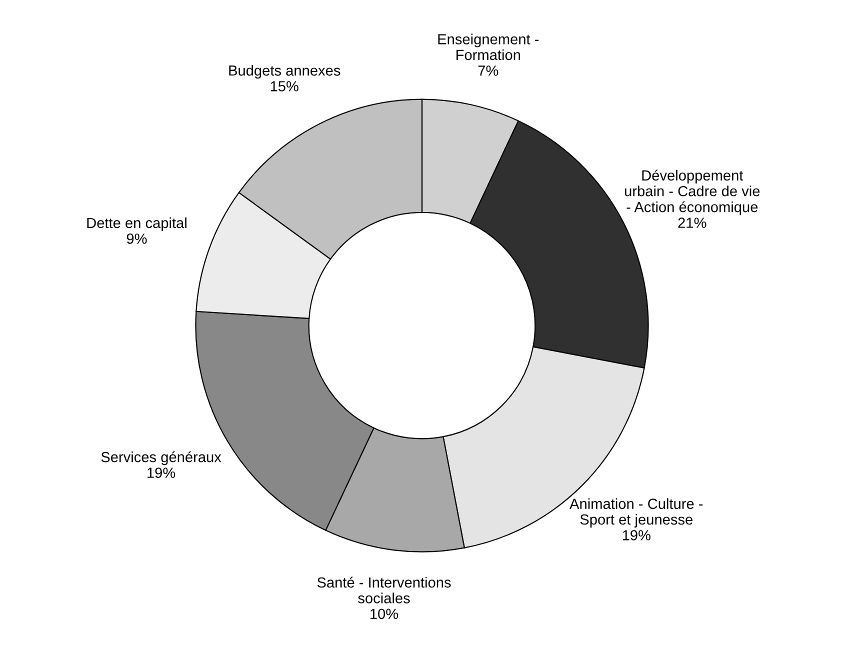  I want to click on slice-label: Enseignement - Formation, so click(488, 47).